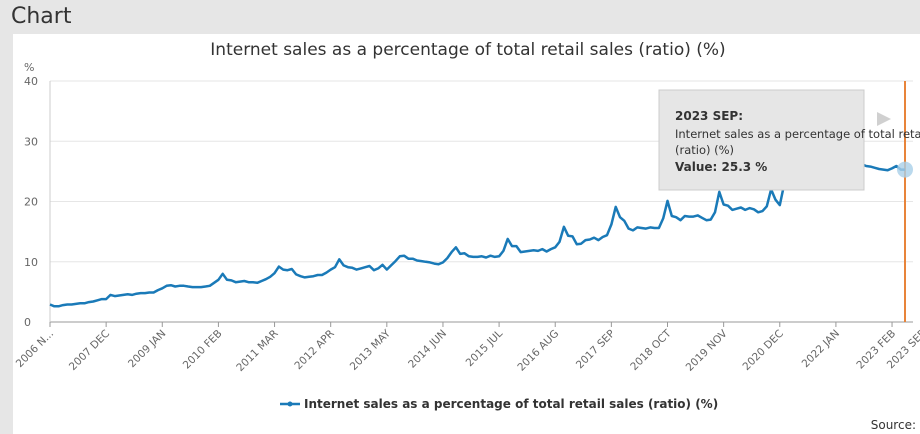  I want to click on y-tick-label: 30, so click(31, 141).